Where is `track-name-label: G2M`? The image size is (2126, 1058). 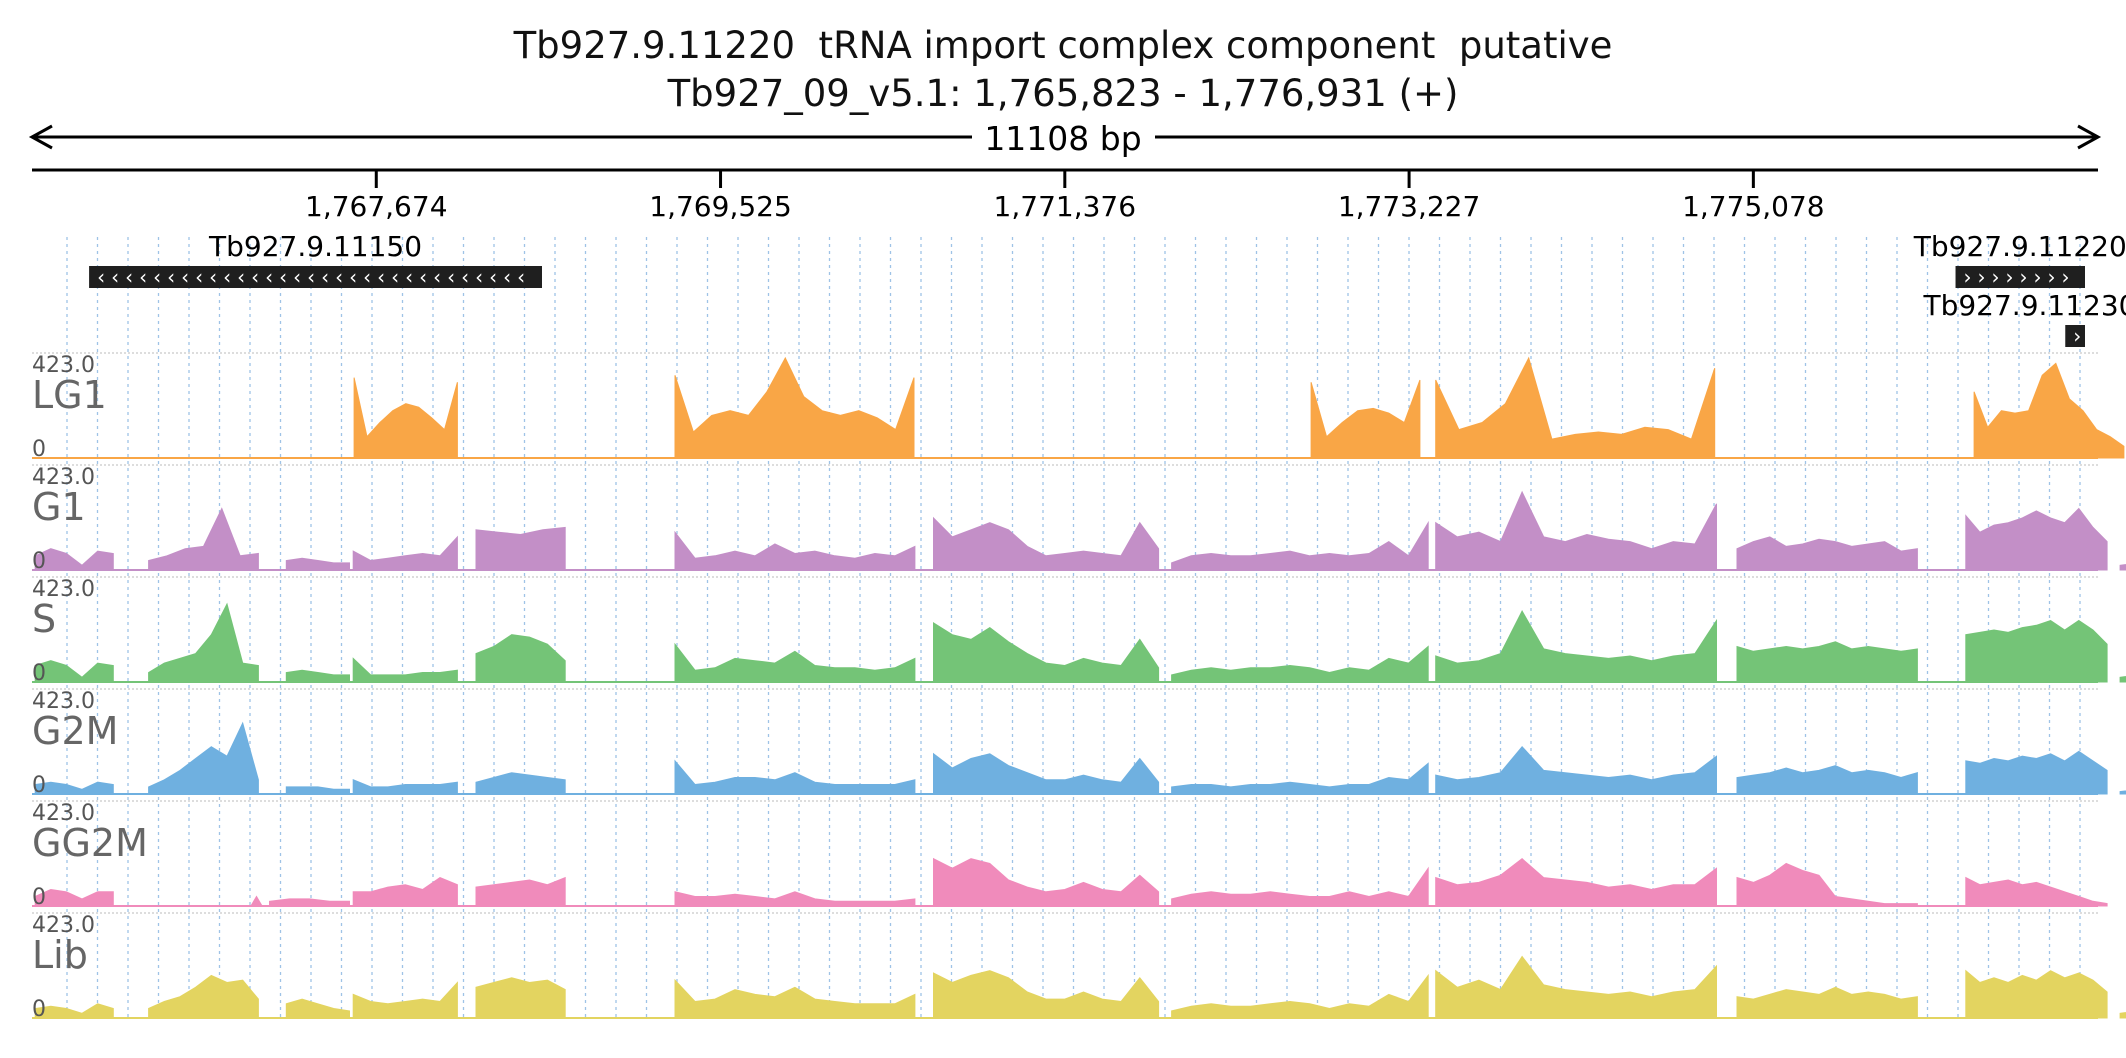 track-name-label: G2M is located at coordinates (75, 731).